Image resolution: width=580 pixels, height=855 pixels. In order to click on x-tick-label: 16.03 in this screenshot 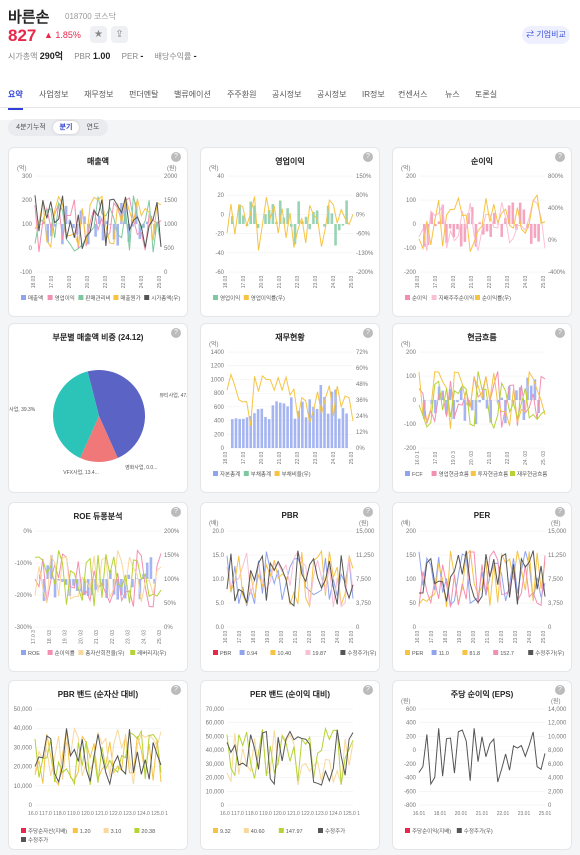, I will do `click(226, 637)`.